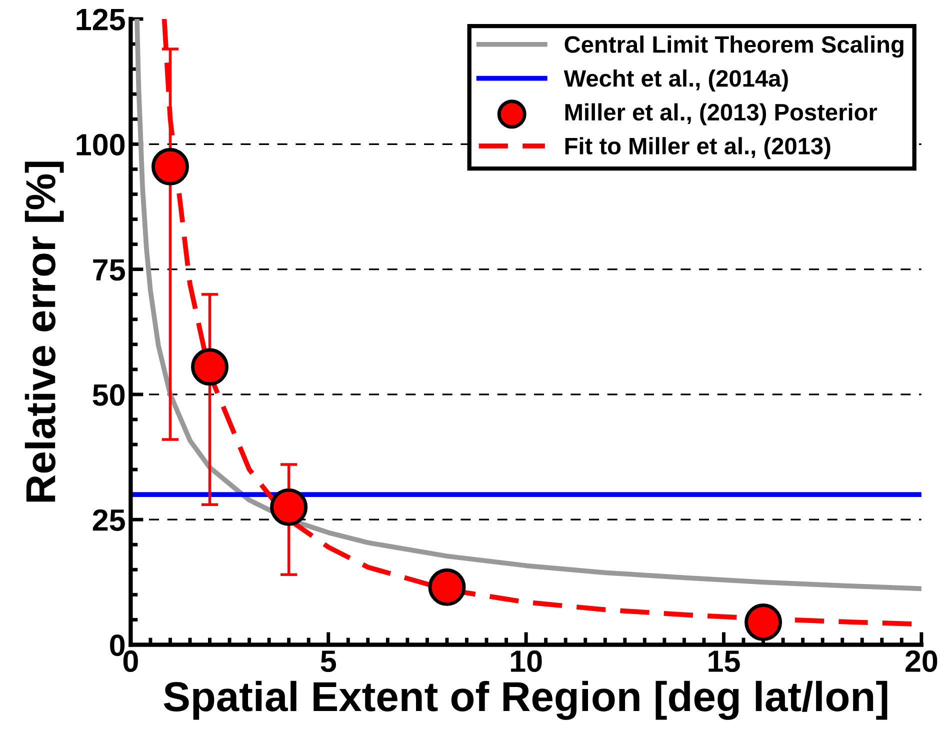 This screenshot has height=731, width=947. Describe the element at coordinates (676, 80) in the screenshot. I see `legend-label: Wecht et al., (2014a)` at that location.